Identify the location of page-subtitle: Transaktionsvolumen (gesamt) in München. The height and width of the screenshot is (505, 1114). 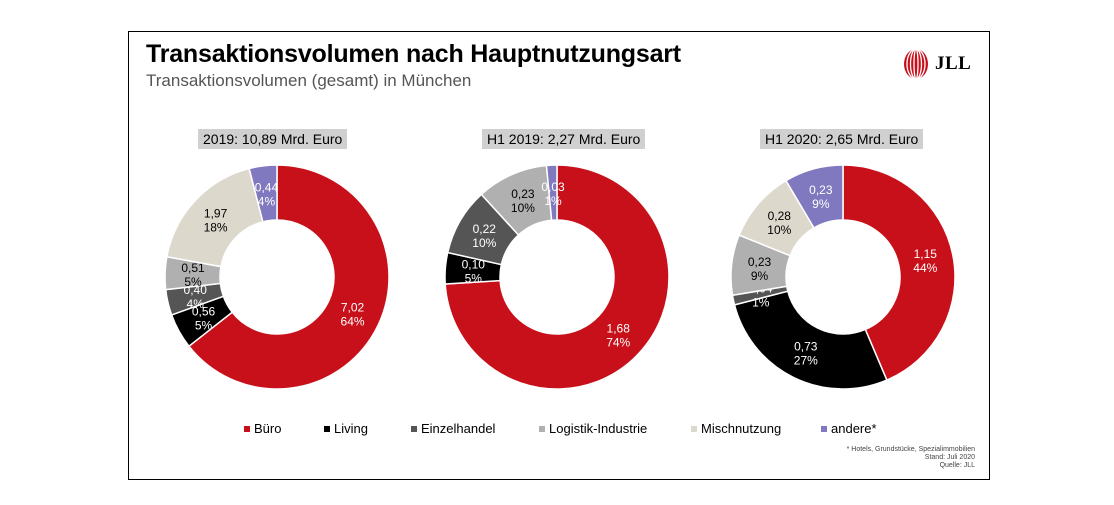
(309, 80).